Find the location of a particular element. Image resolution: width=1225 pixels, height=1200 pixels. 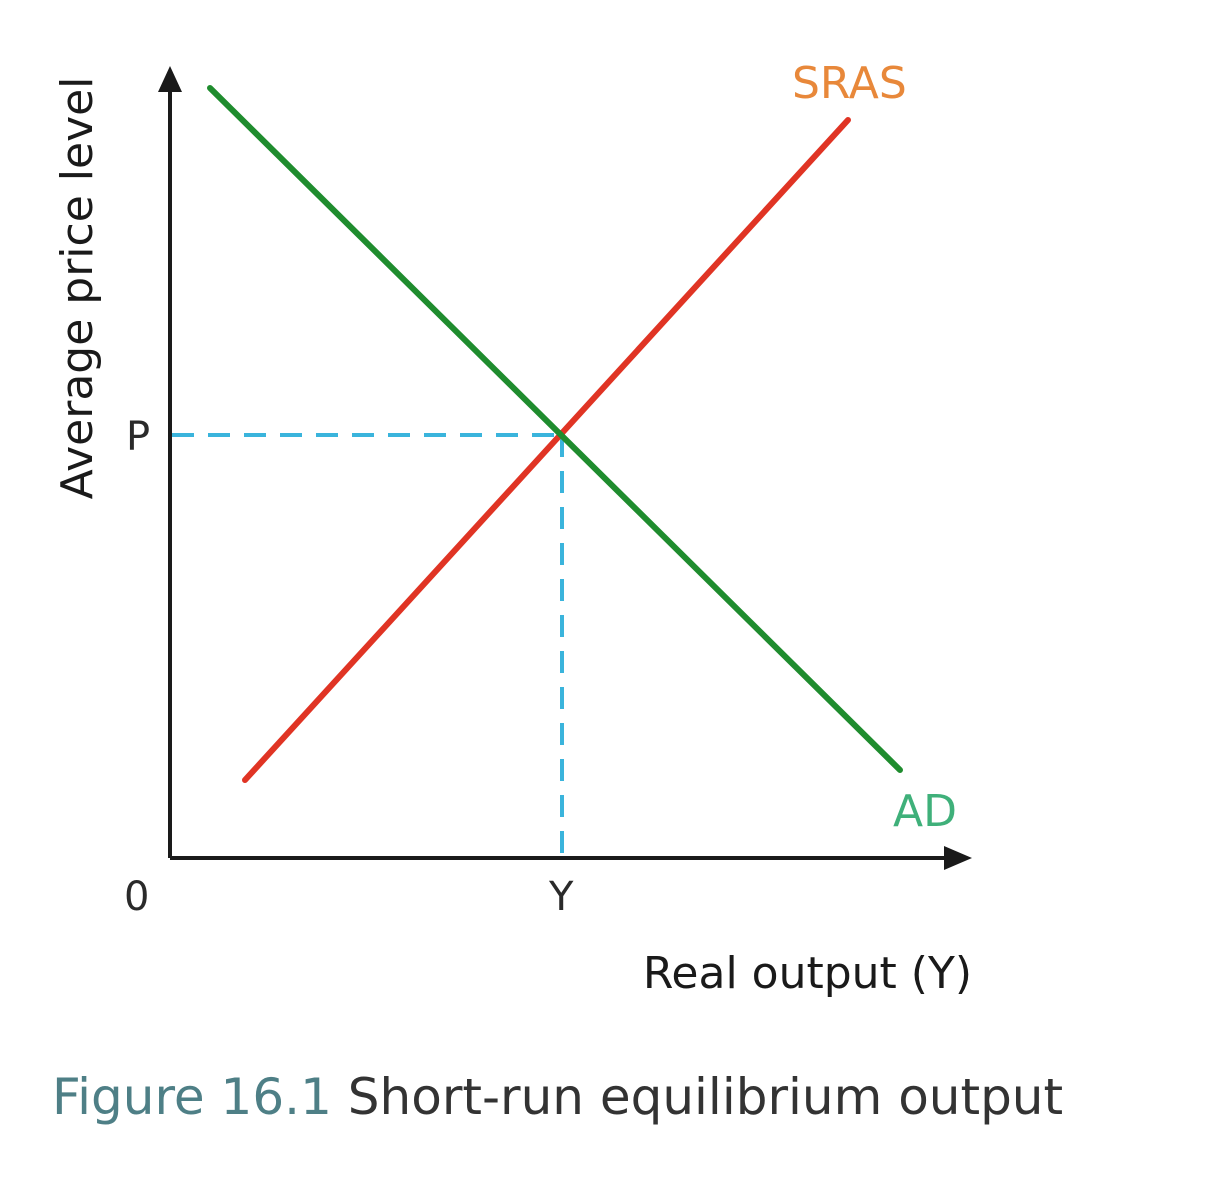

x-tick-label-y: Y is located at coordinates (561, 897).